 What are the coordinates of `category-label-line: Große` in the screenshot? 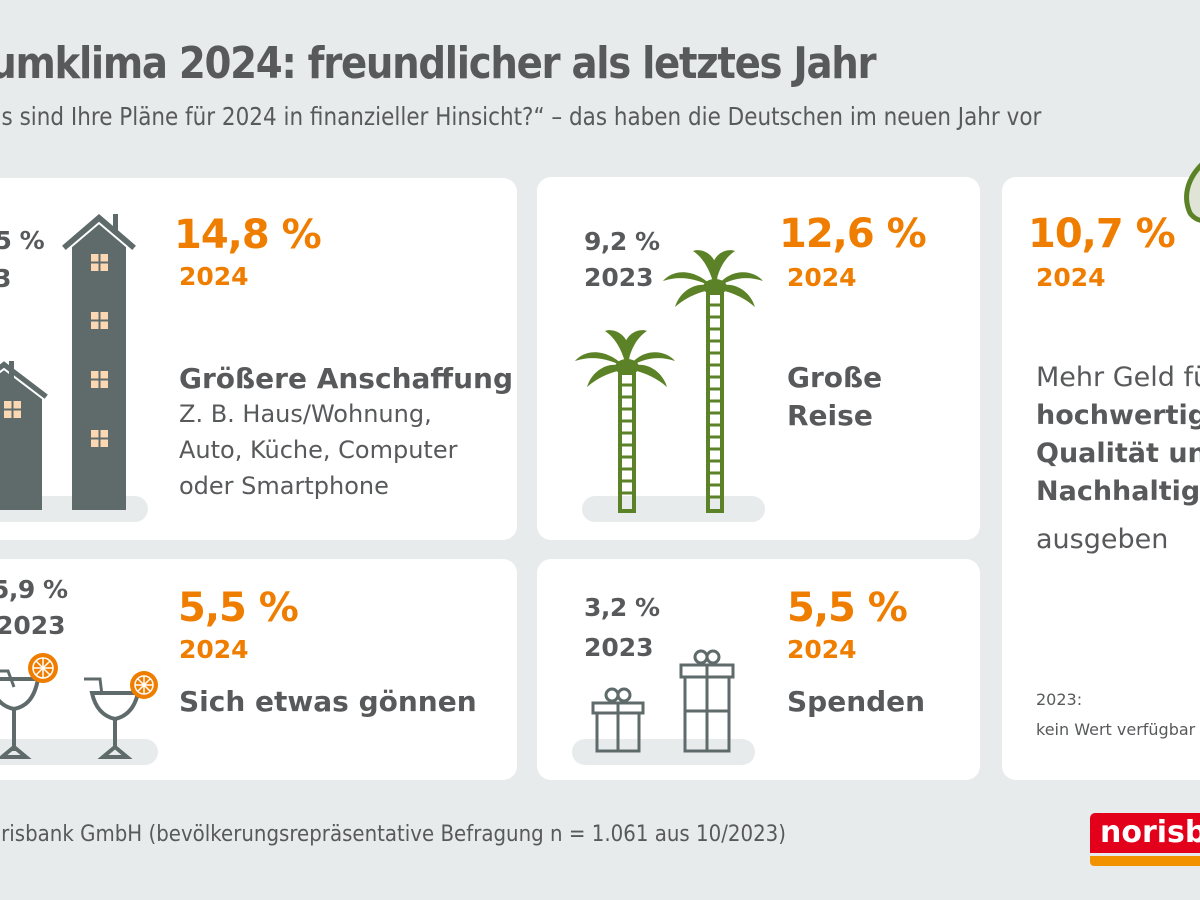 It's located at (835, 377).